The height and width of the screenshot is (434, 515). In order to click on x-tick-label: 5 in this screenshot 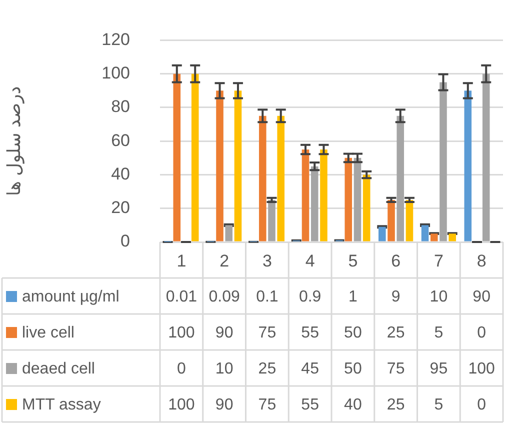, I will do `click(353, 261)`.